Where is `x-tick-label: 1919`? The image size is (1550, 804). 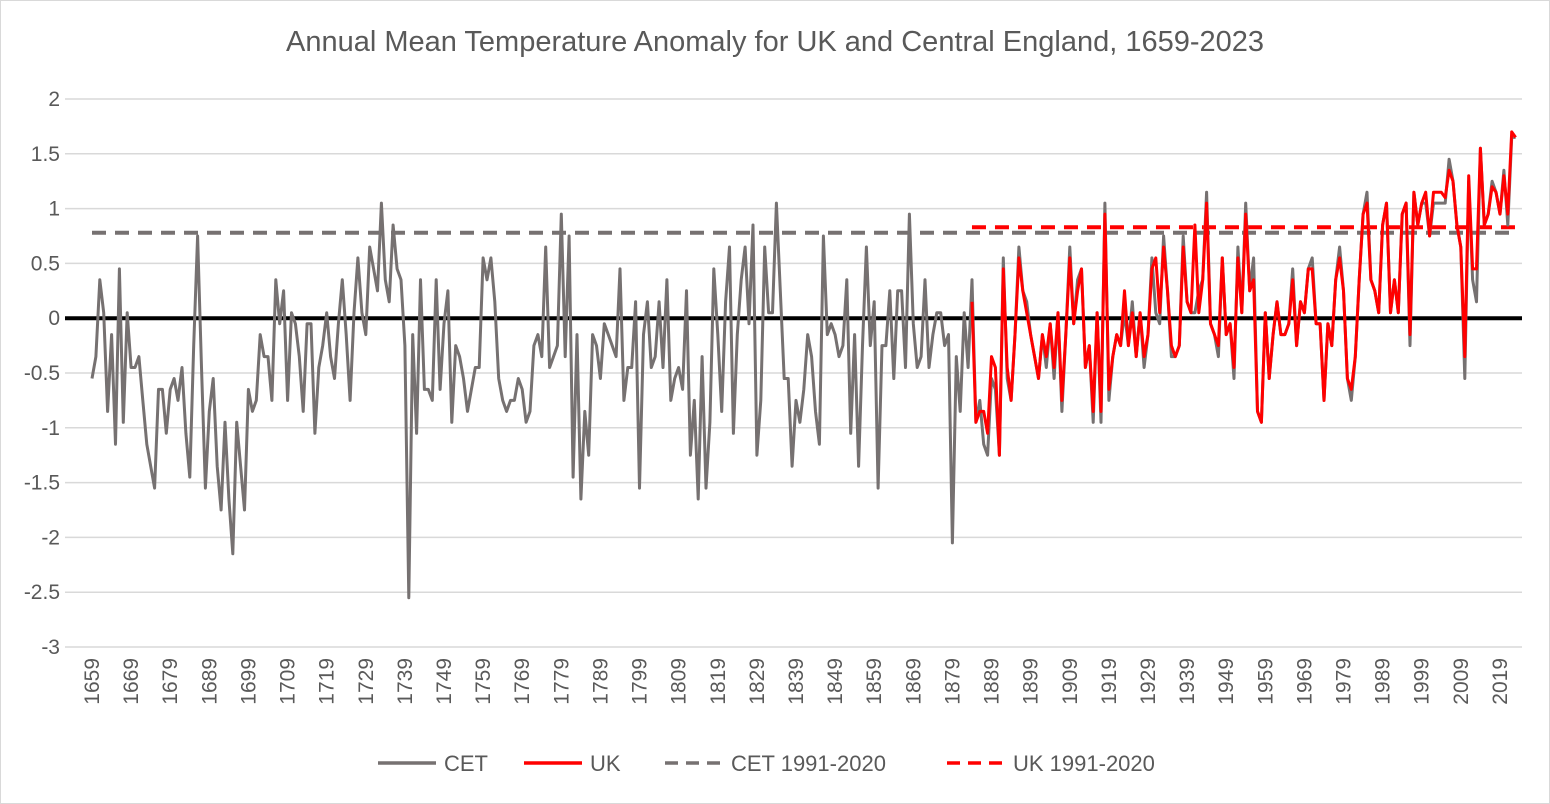
x-tick-label: 1919 is located at coordinates (1109, 681).